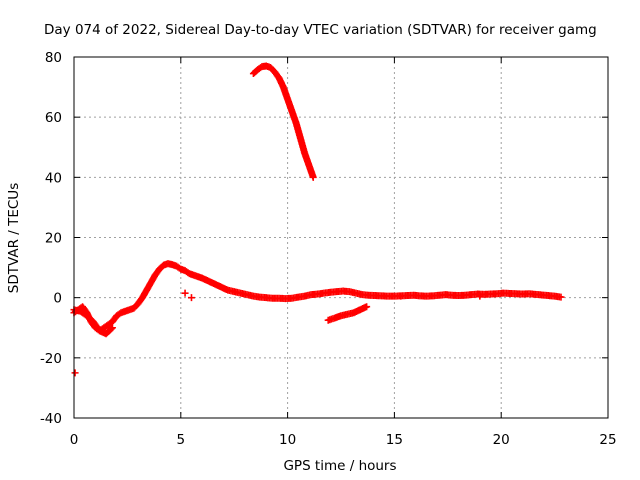 This screenshot has width=640, height=480. What do you see at coordinates (339, 466) in the screenshot?
I see `x-axis-label: GPS time / hours` at bounding box center [339, 466].